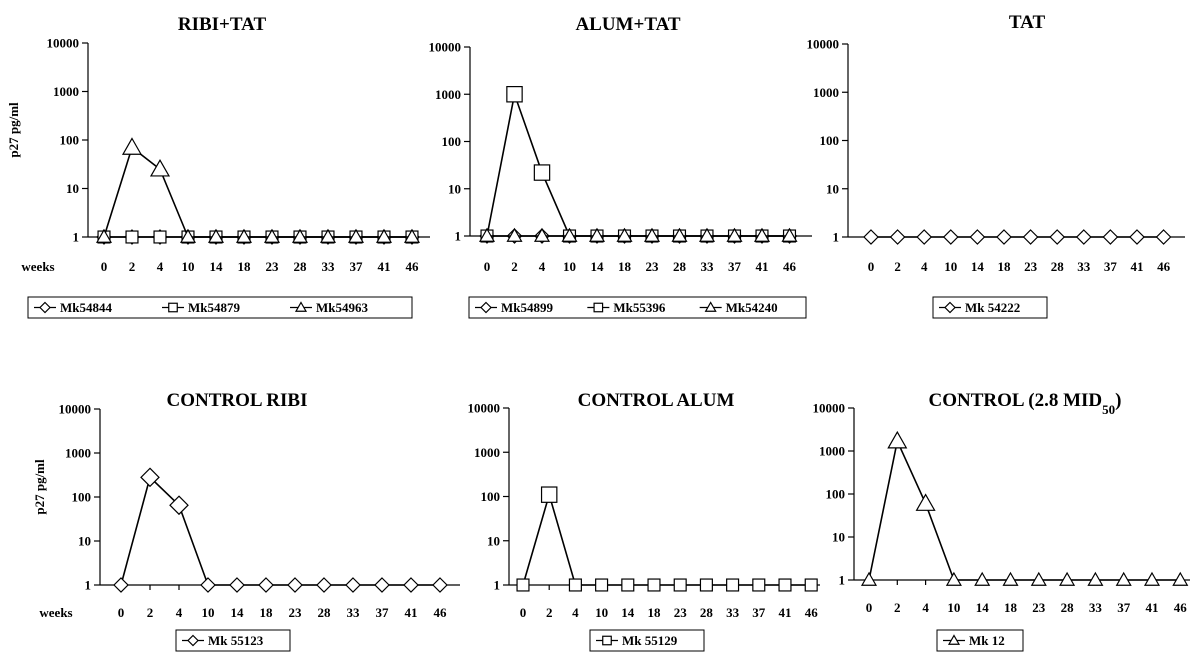 Image resolution: width=1192 pixels, height=652 pixels. Describe the element at coordinates (217, 266) in the screenshot. I see `x-tick-label: 14` at that location.